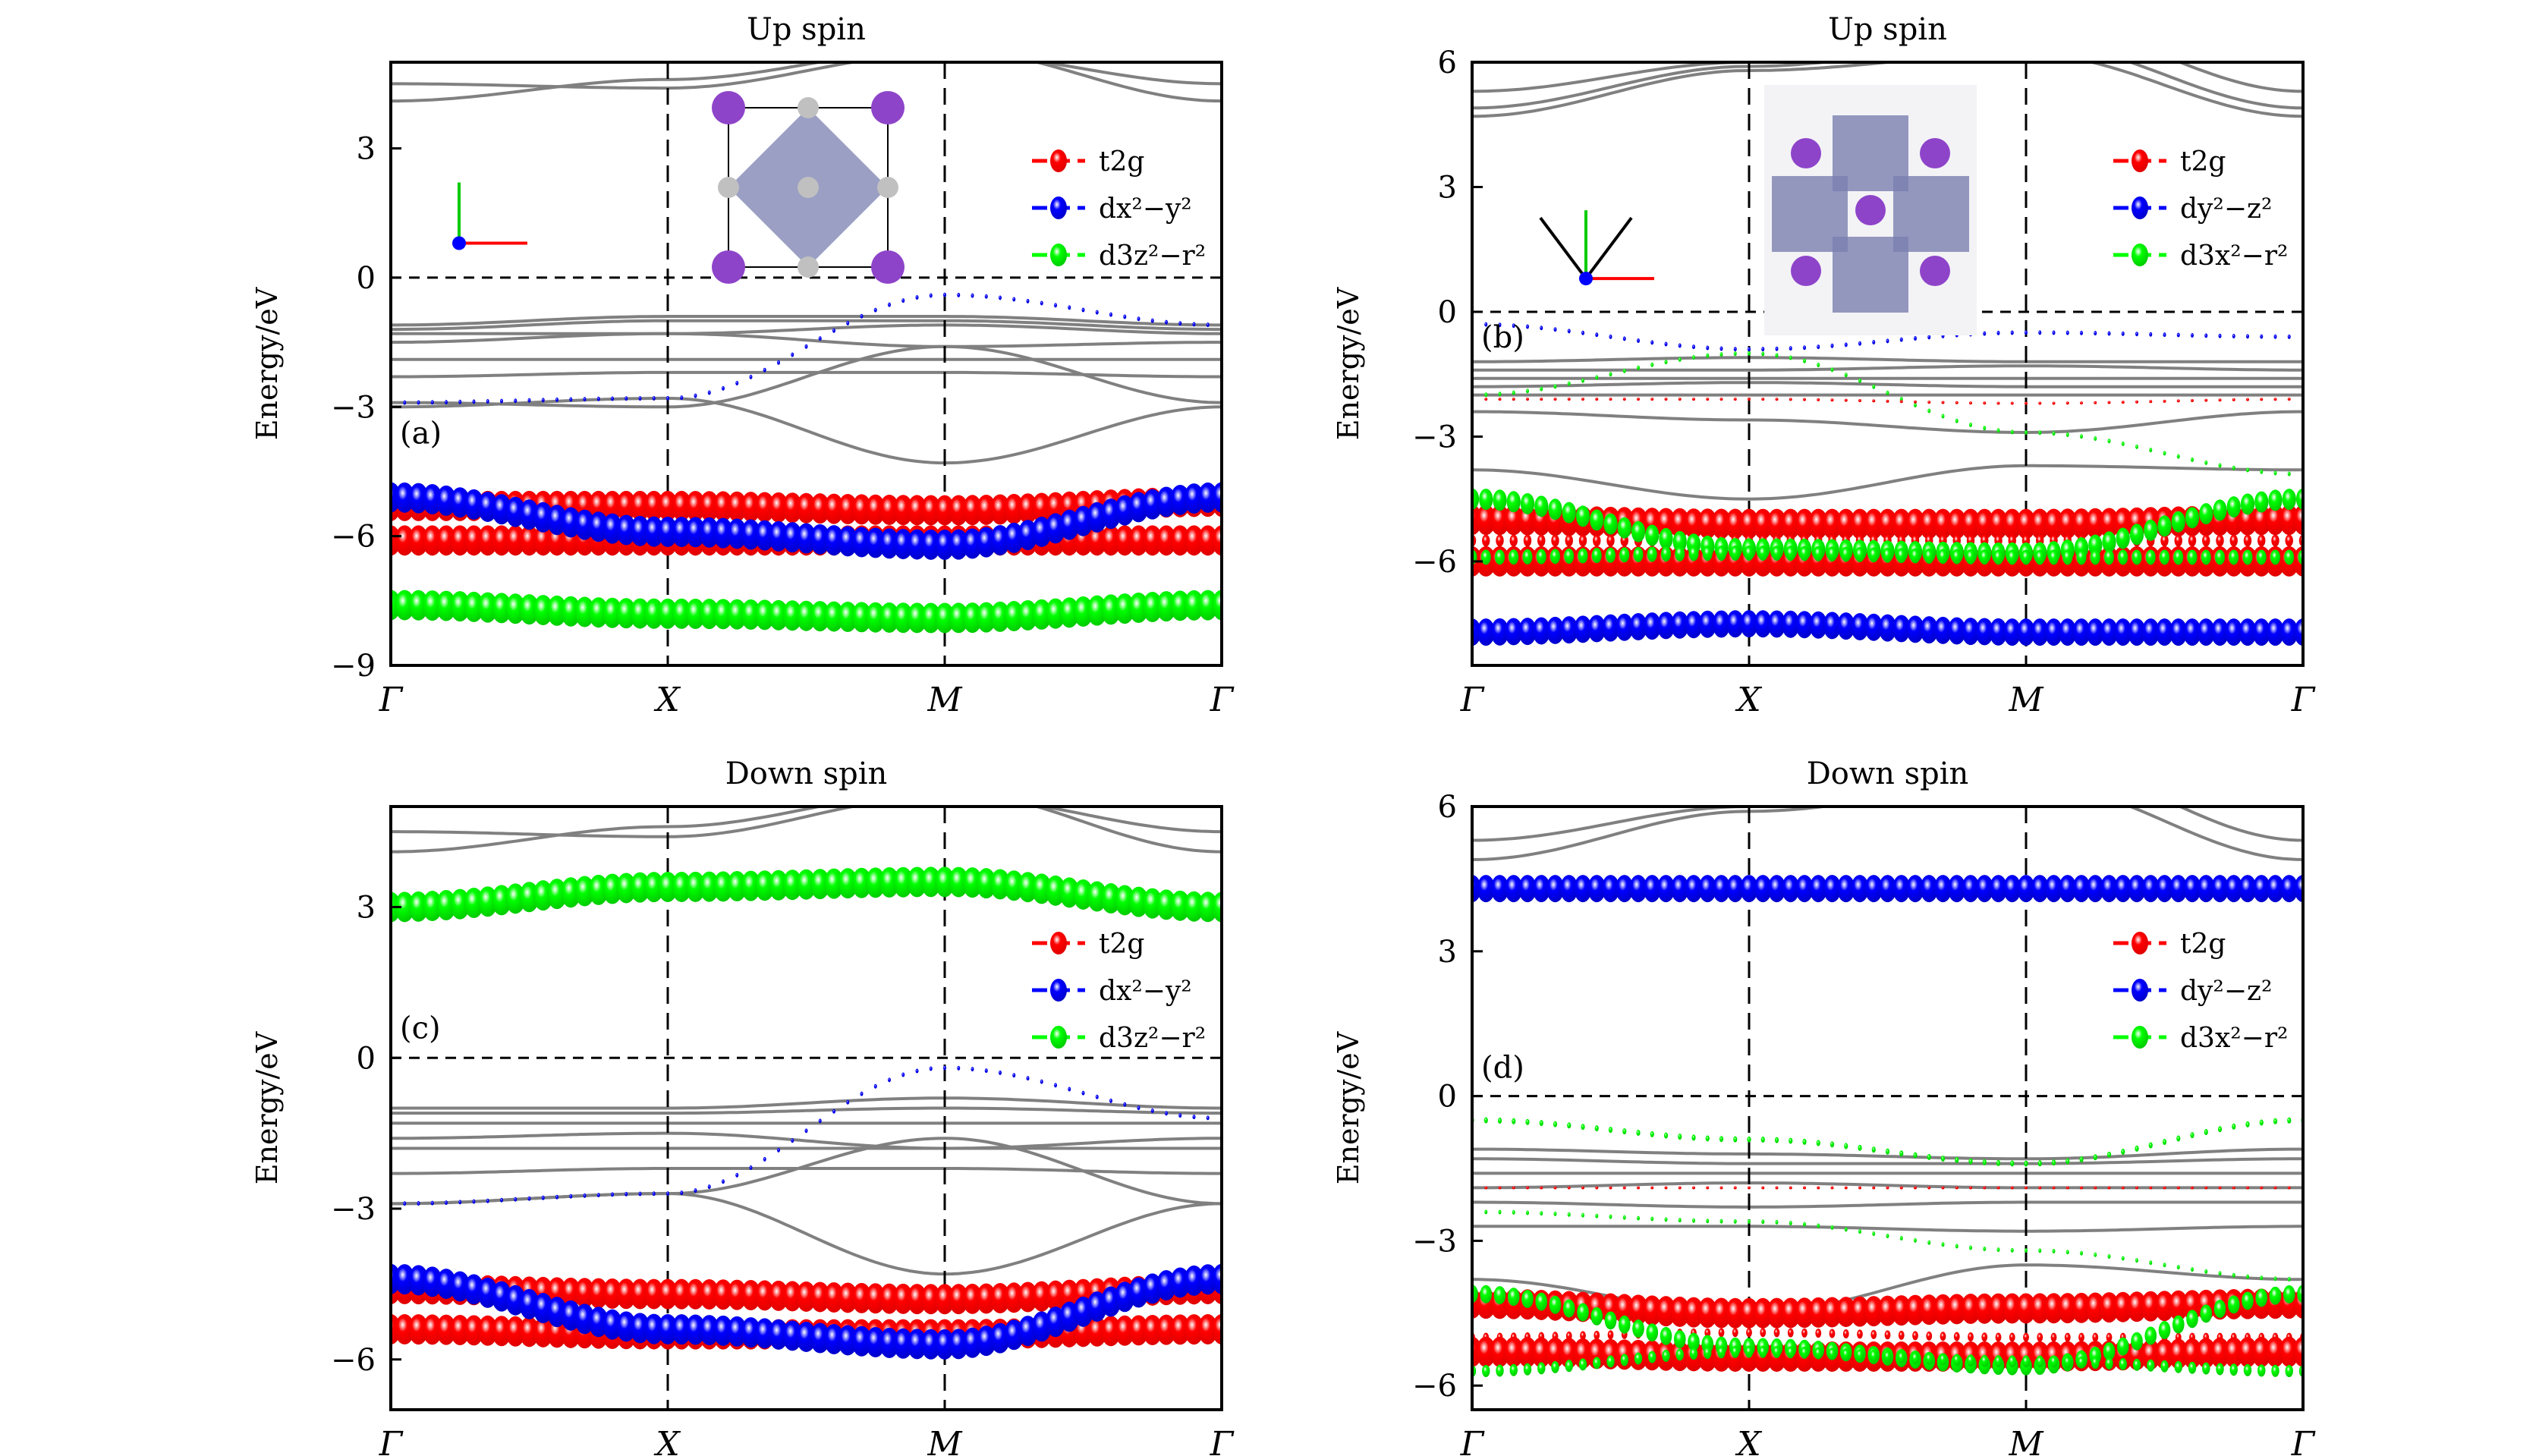 Image resolution: width=2539 pixels, height=1456 pixels. What do you see at coordinates (1222, 1440) in the screenshot?
I see `x-tick-label: Γ` at bounding box center [1222, 1440].